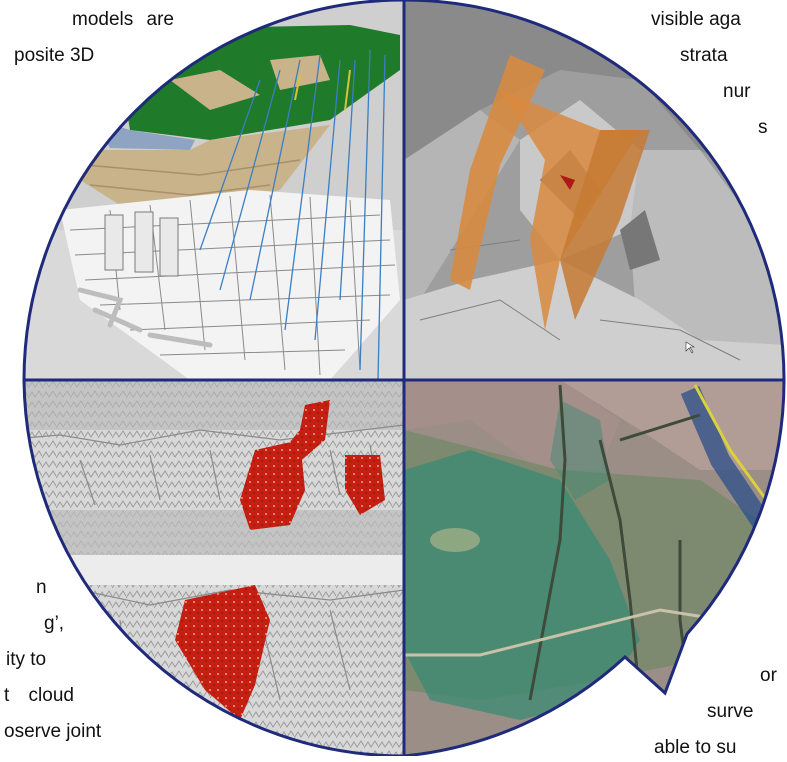 The height and width of the screenshot is (762, 787). I want to click on text-bottom-left-line-4: t cloud, so click(39, 695).